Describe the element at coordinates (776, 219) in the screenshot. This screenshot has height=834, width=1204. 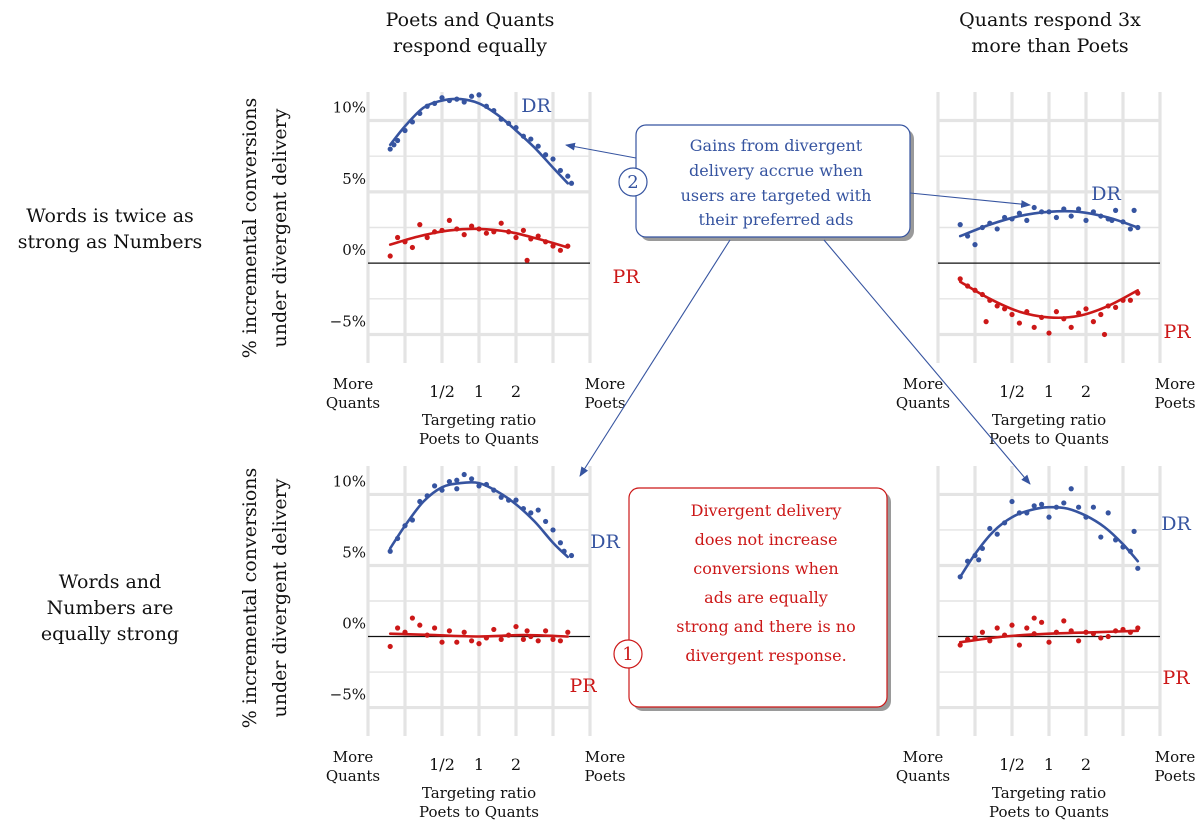
I see `callout-2-line: their preferred ads` at that location.